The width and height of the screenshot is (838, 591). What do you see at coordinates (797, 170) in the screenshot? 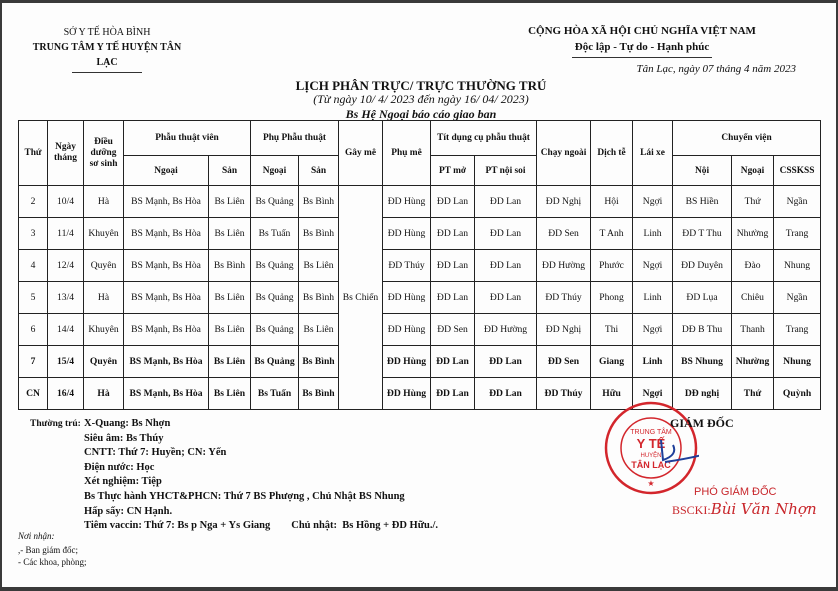
I see `col-cv-csskss: CSSKSS` at bounding box center [797, 170].